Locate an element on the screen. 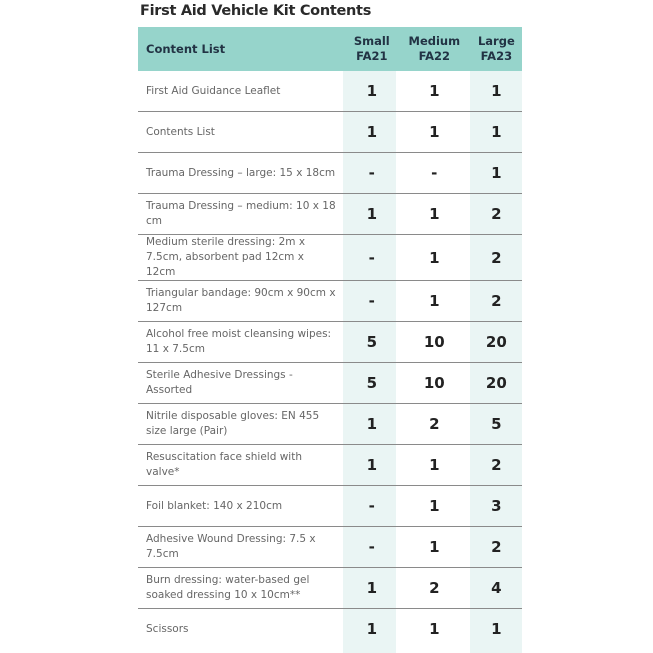  item-name: Resuscitation face shield with valve* is located at coordinates (242, 465).